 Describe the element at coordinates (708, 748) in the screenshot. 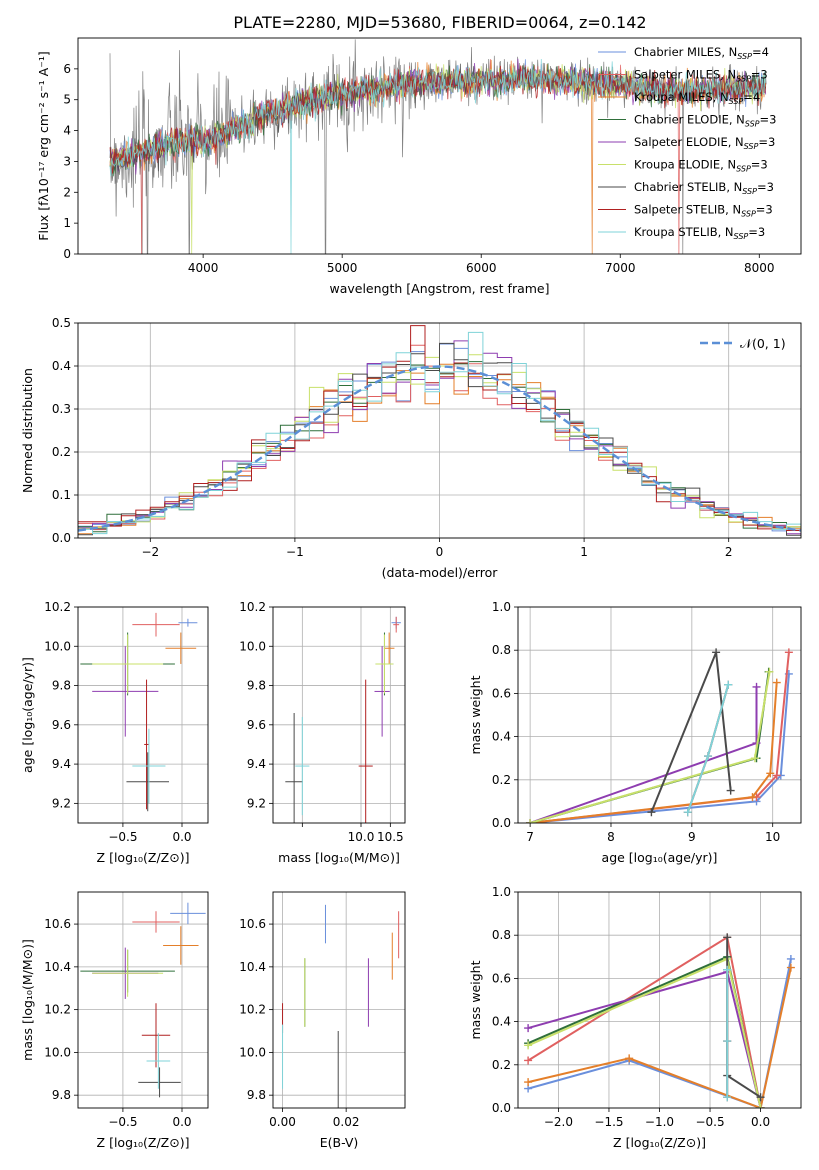

I see `series-kroupa_stelib` at that location.